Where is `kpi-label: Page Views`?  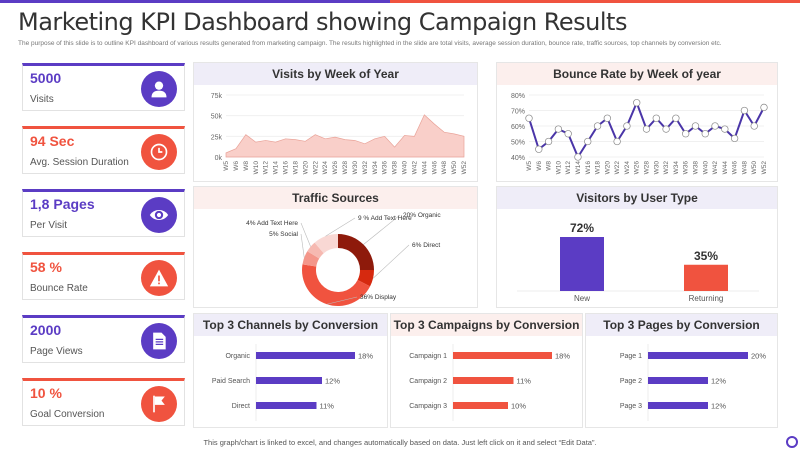 kpi-label: Page Views is located at coordinates (56, 351).